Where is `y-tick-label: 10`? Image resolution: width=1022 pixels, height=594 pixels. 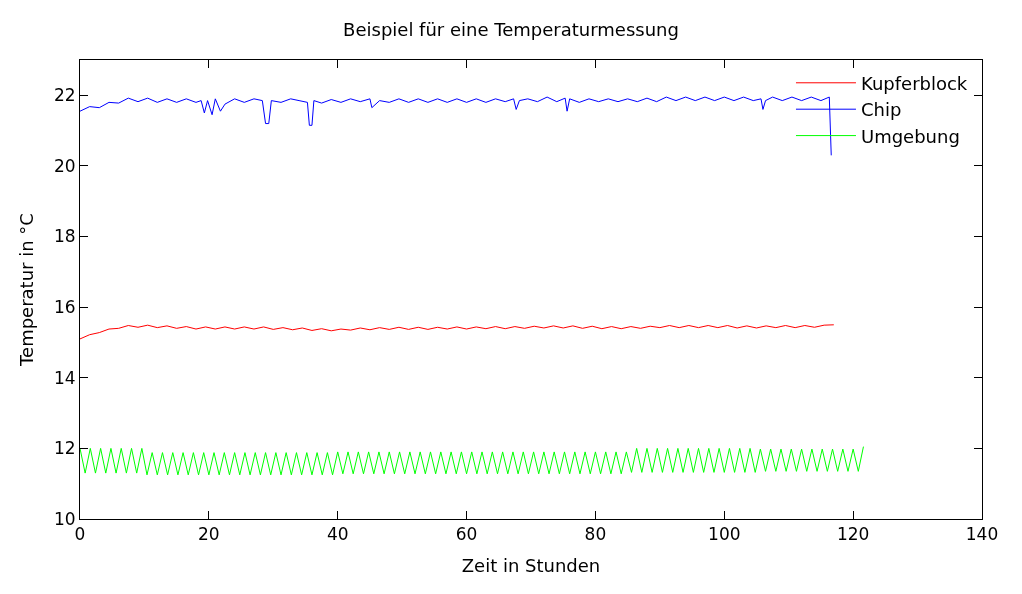
y-tick-label: 10 is located at coordinates (64, 518).